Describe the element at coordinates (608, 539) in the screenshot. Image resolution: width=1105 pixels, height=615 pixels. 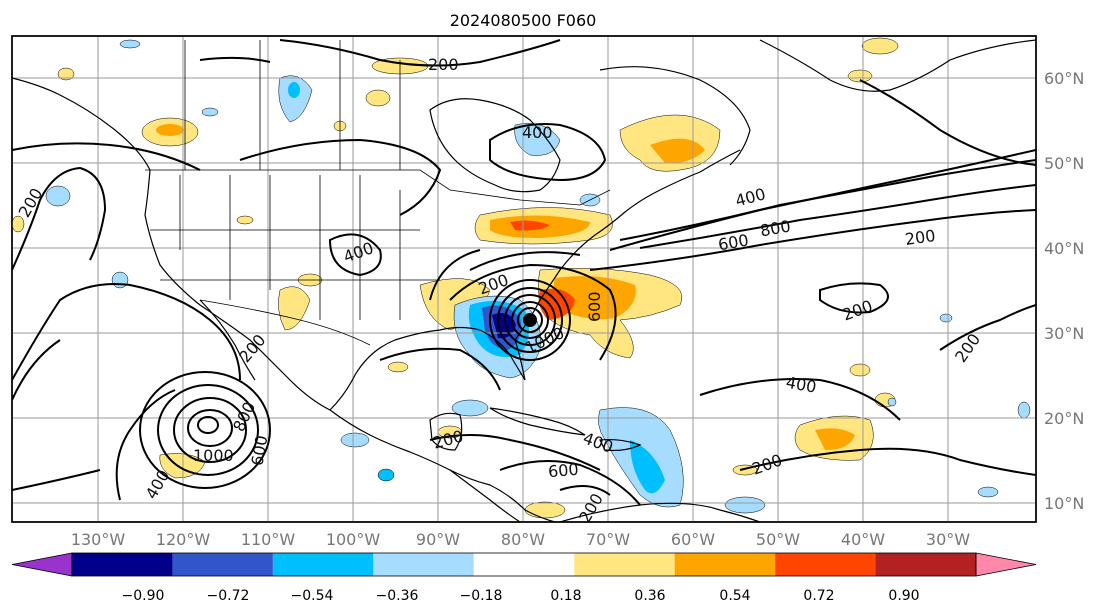
I see `lon-label: 70°W` at that location.